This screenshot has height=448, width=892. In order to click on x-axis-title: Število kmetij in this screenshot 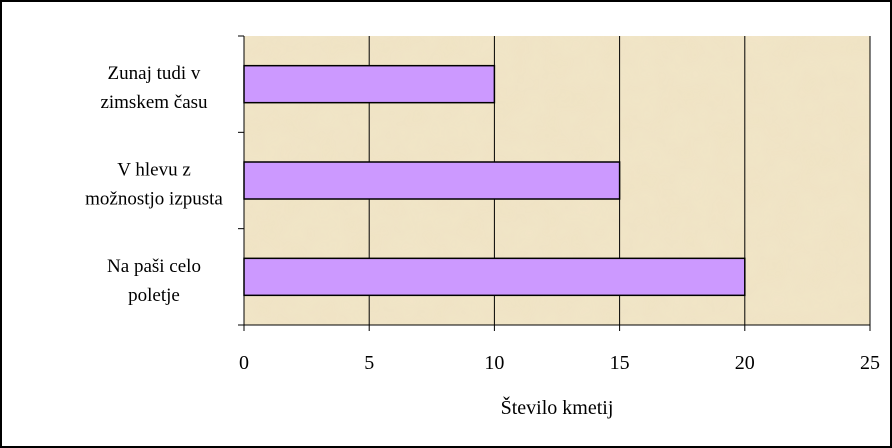, I will do `click(557, 407)`.